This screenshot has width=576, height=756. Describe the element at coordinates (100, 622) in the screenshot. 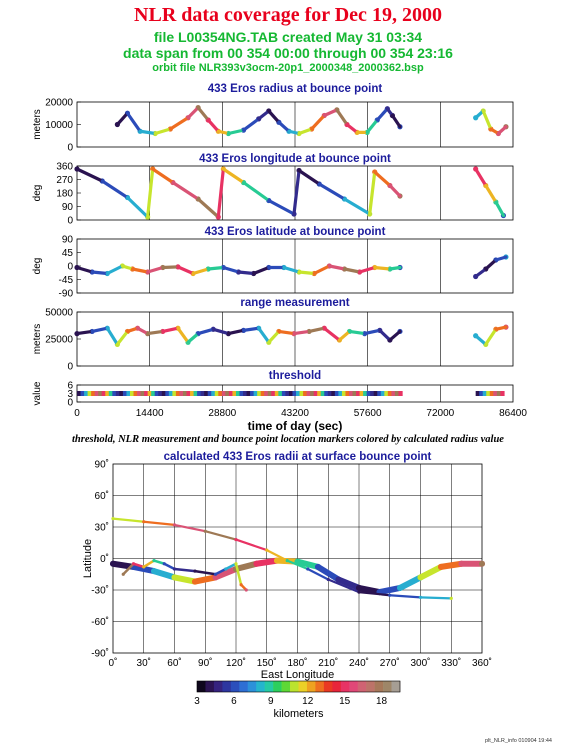

I see `map-y-tick-label: -60˚` at that location.